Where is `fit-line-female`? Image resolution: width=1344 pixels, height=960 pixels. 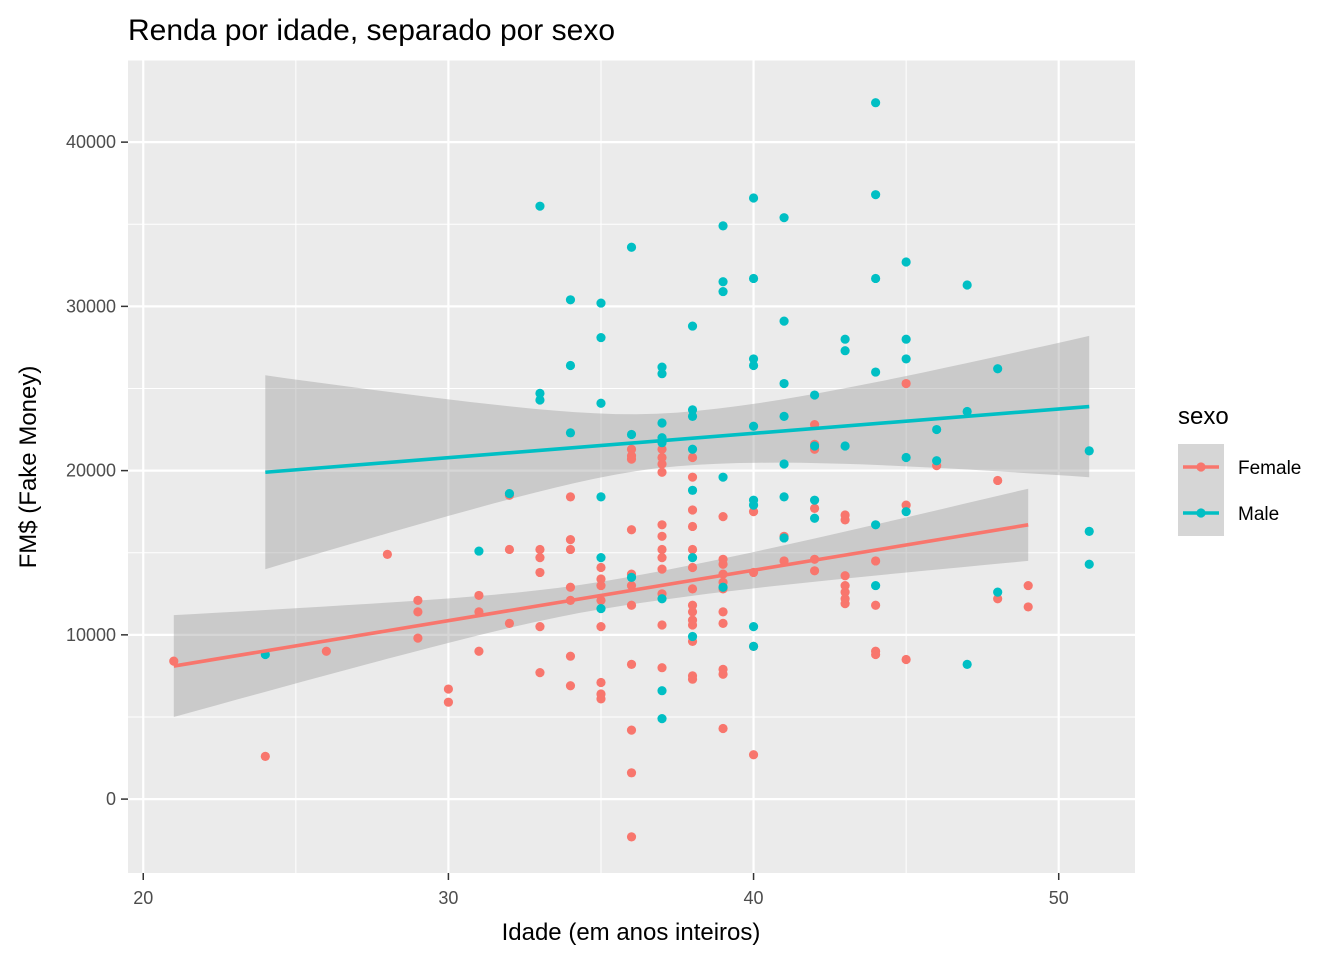
fit-line-female is located at coordinates (601, 595).